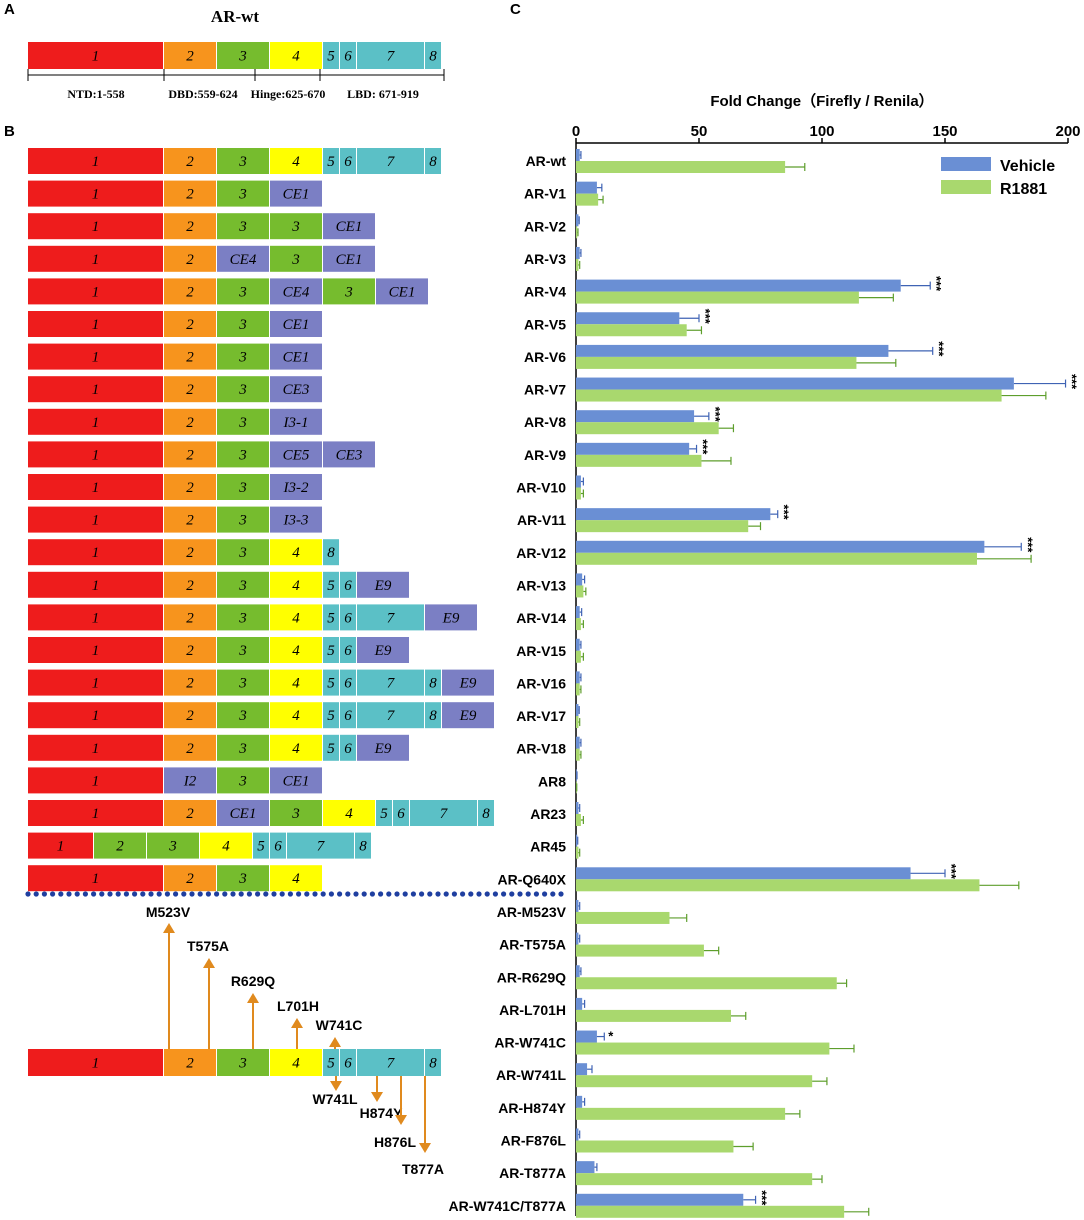 Image resolution: width=1084 pixels, height=1220 pixels. Describe the element at coordinates (548, 814) in the screenshot. I see `category-label: AR23` at that location.